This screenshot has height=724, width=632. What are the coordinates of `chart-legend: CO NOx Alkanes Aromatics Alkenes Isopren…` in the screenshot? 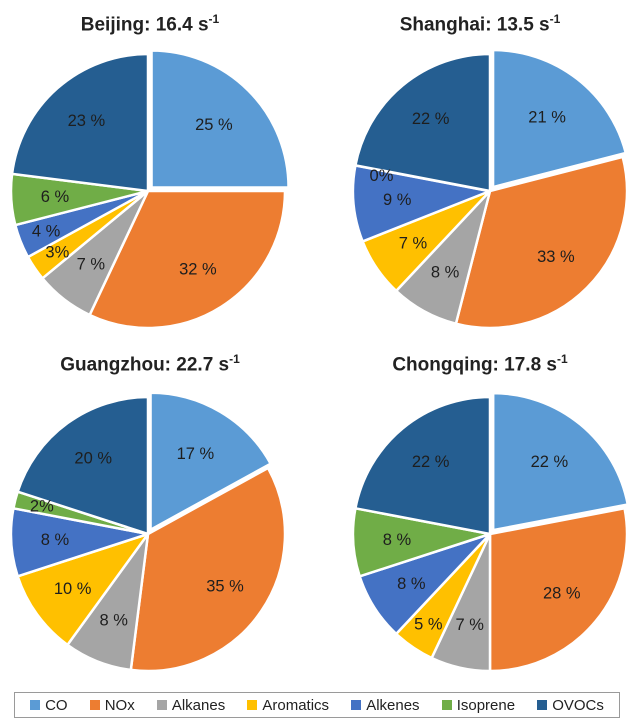 It's located at (317, 705).